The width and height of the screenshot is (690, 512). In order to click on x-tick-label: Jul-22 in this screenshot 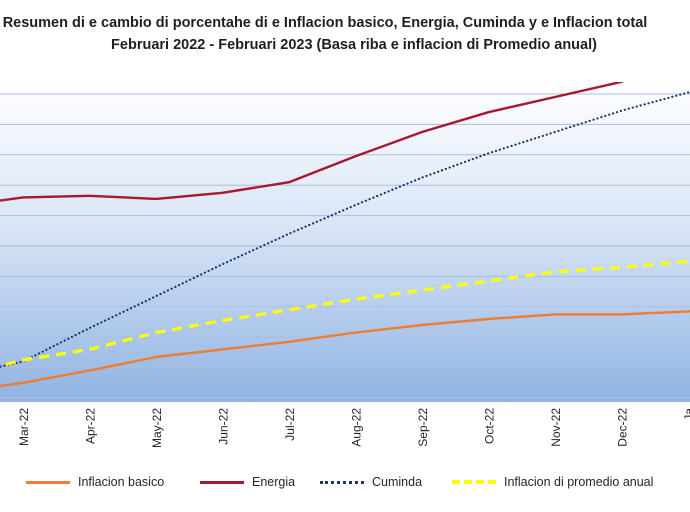, I will do `click(290, 424)`.